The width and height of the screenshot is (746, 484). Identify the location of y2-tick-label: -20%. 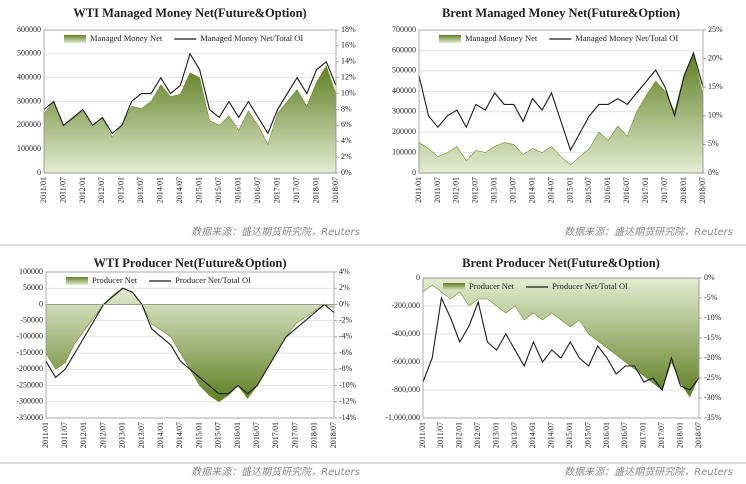
(713, 357).